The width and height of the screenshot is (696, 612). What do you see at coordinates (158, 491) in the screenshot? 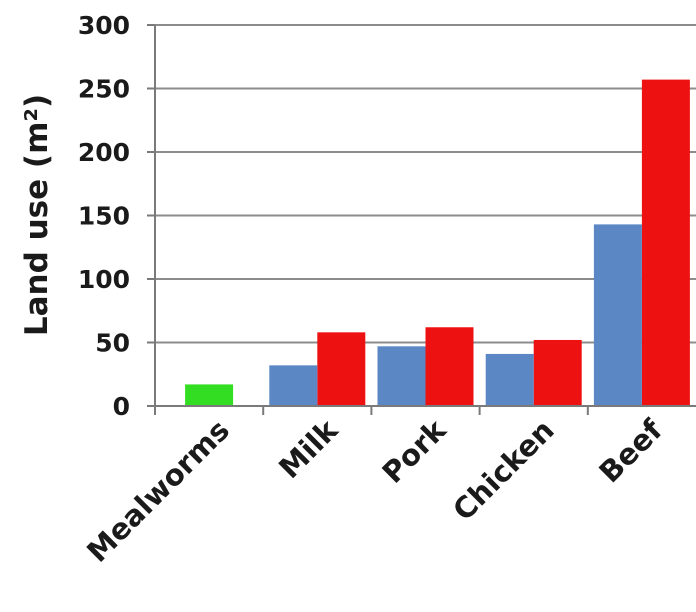
I see `x-tick-label: Mealworms` at bounding box center [158, 491].